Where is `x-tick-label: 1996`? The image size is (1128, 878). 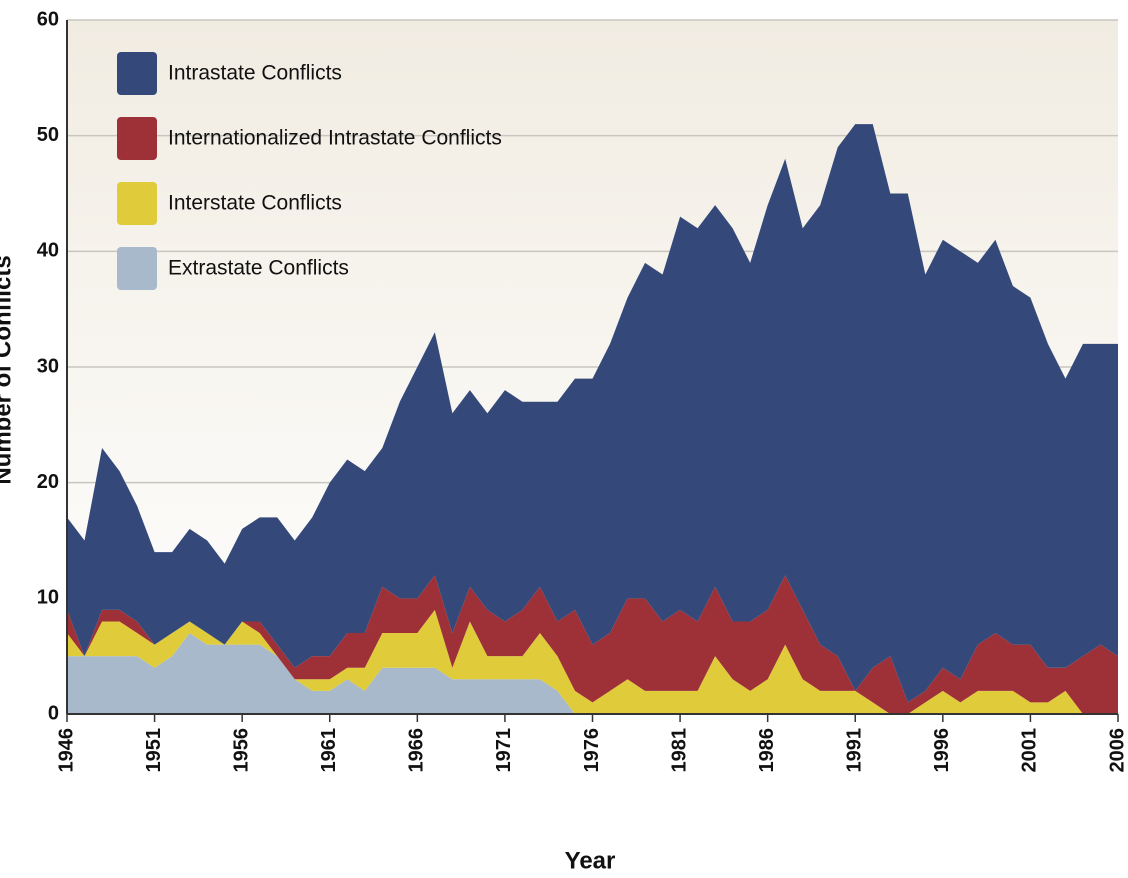 x-tick-label: 1996 is located at coordinates (942, 750).